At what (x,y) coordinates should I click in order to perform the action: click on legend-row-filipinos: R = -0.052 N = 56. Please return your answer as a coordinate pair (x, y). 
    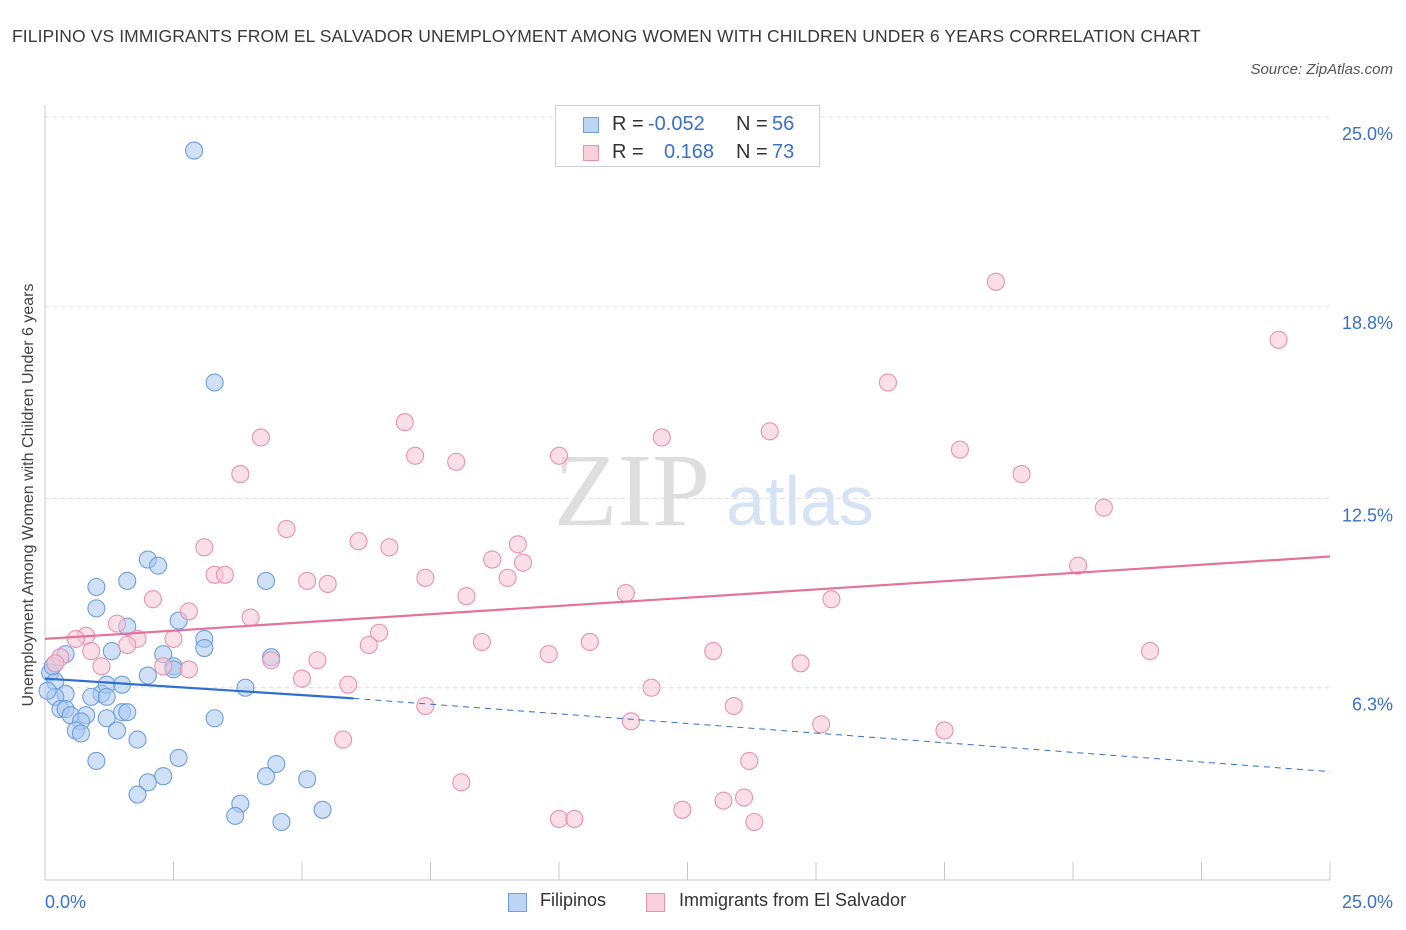
    Looking at the image, I should click on (687, 125).